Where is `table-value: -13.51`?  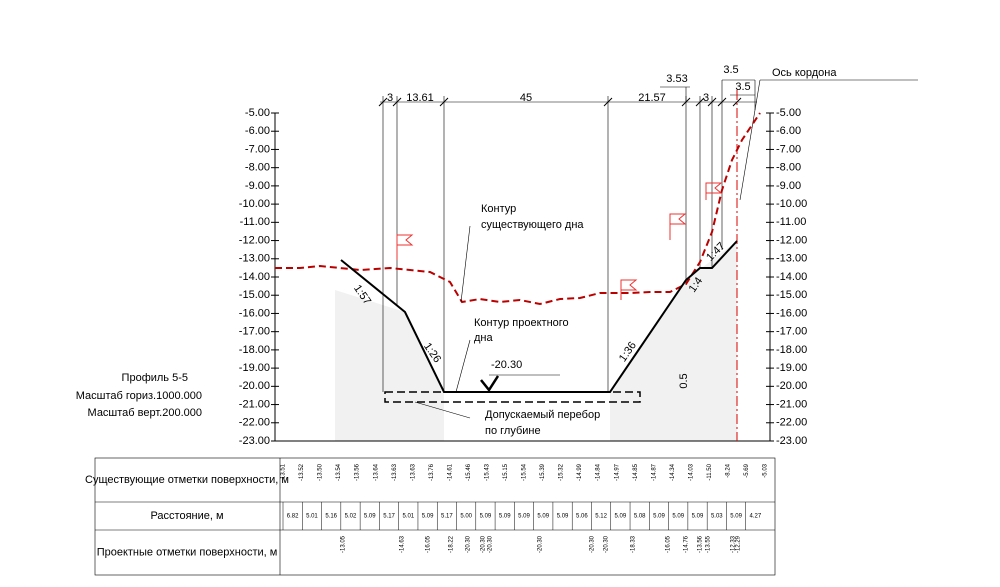
table-value: -13.51 is located at coordinates (284, 472).